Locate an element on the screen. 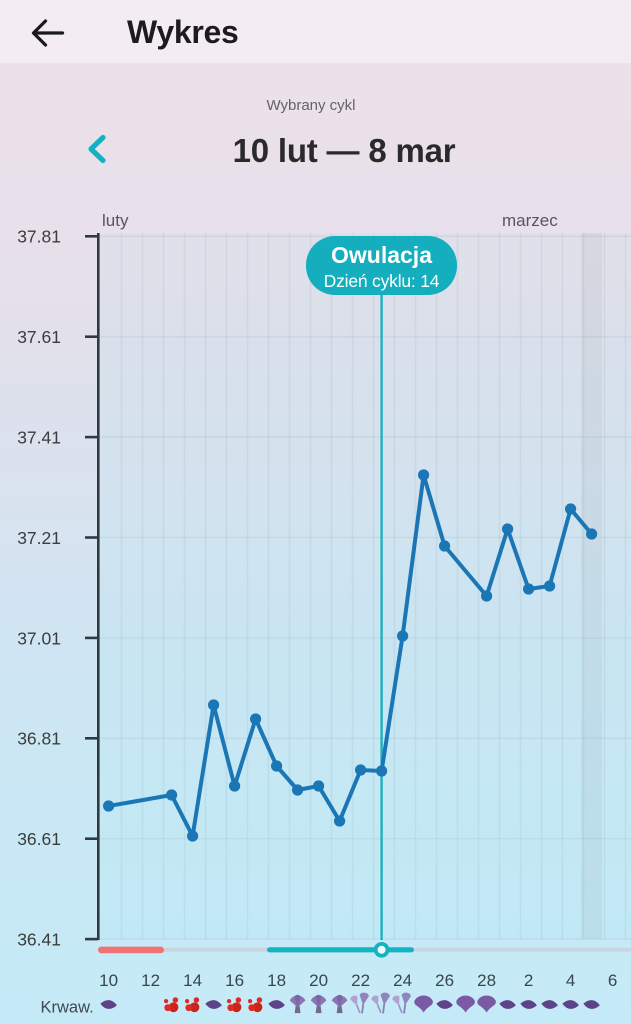 Image resolution: width=631 pixels, height=1024 pixels. svg-text: 26 is located at coordinates (444, 980).